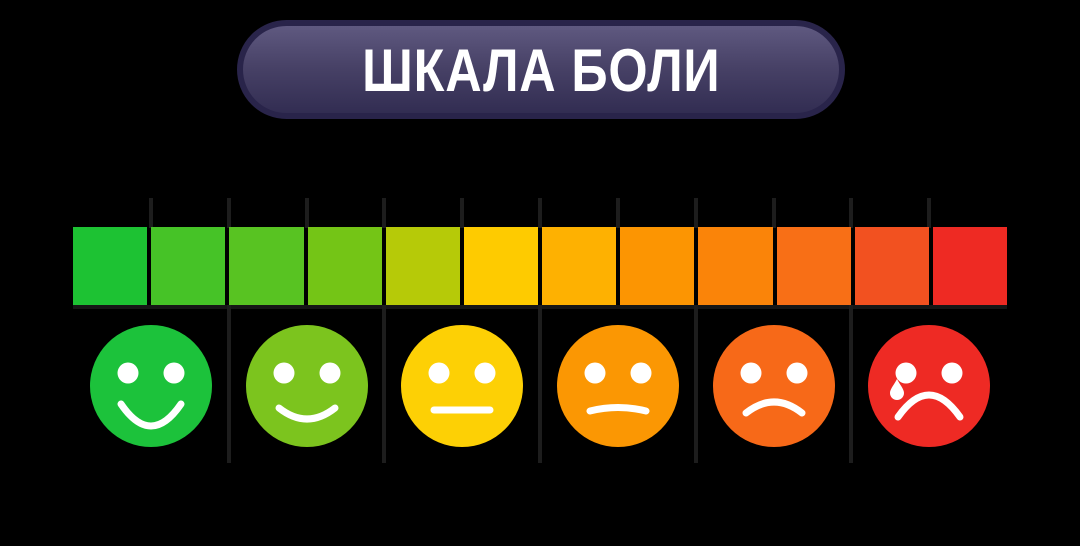  Describe the element at coordinates (540, 266) in the screenshot. I see `scale-bar` at that location.